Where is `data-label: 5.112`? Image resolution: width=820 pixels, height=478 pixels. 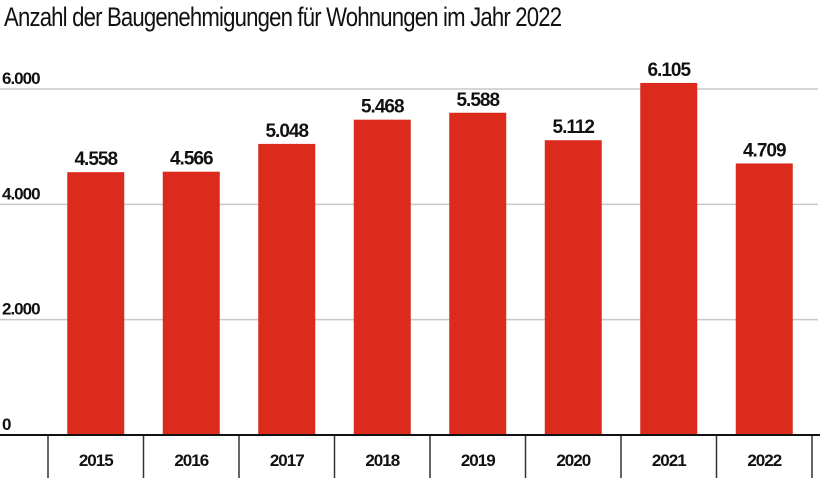
data-label: 5.112 is located at coordinates (574, 127).